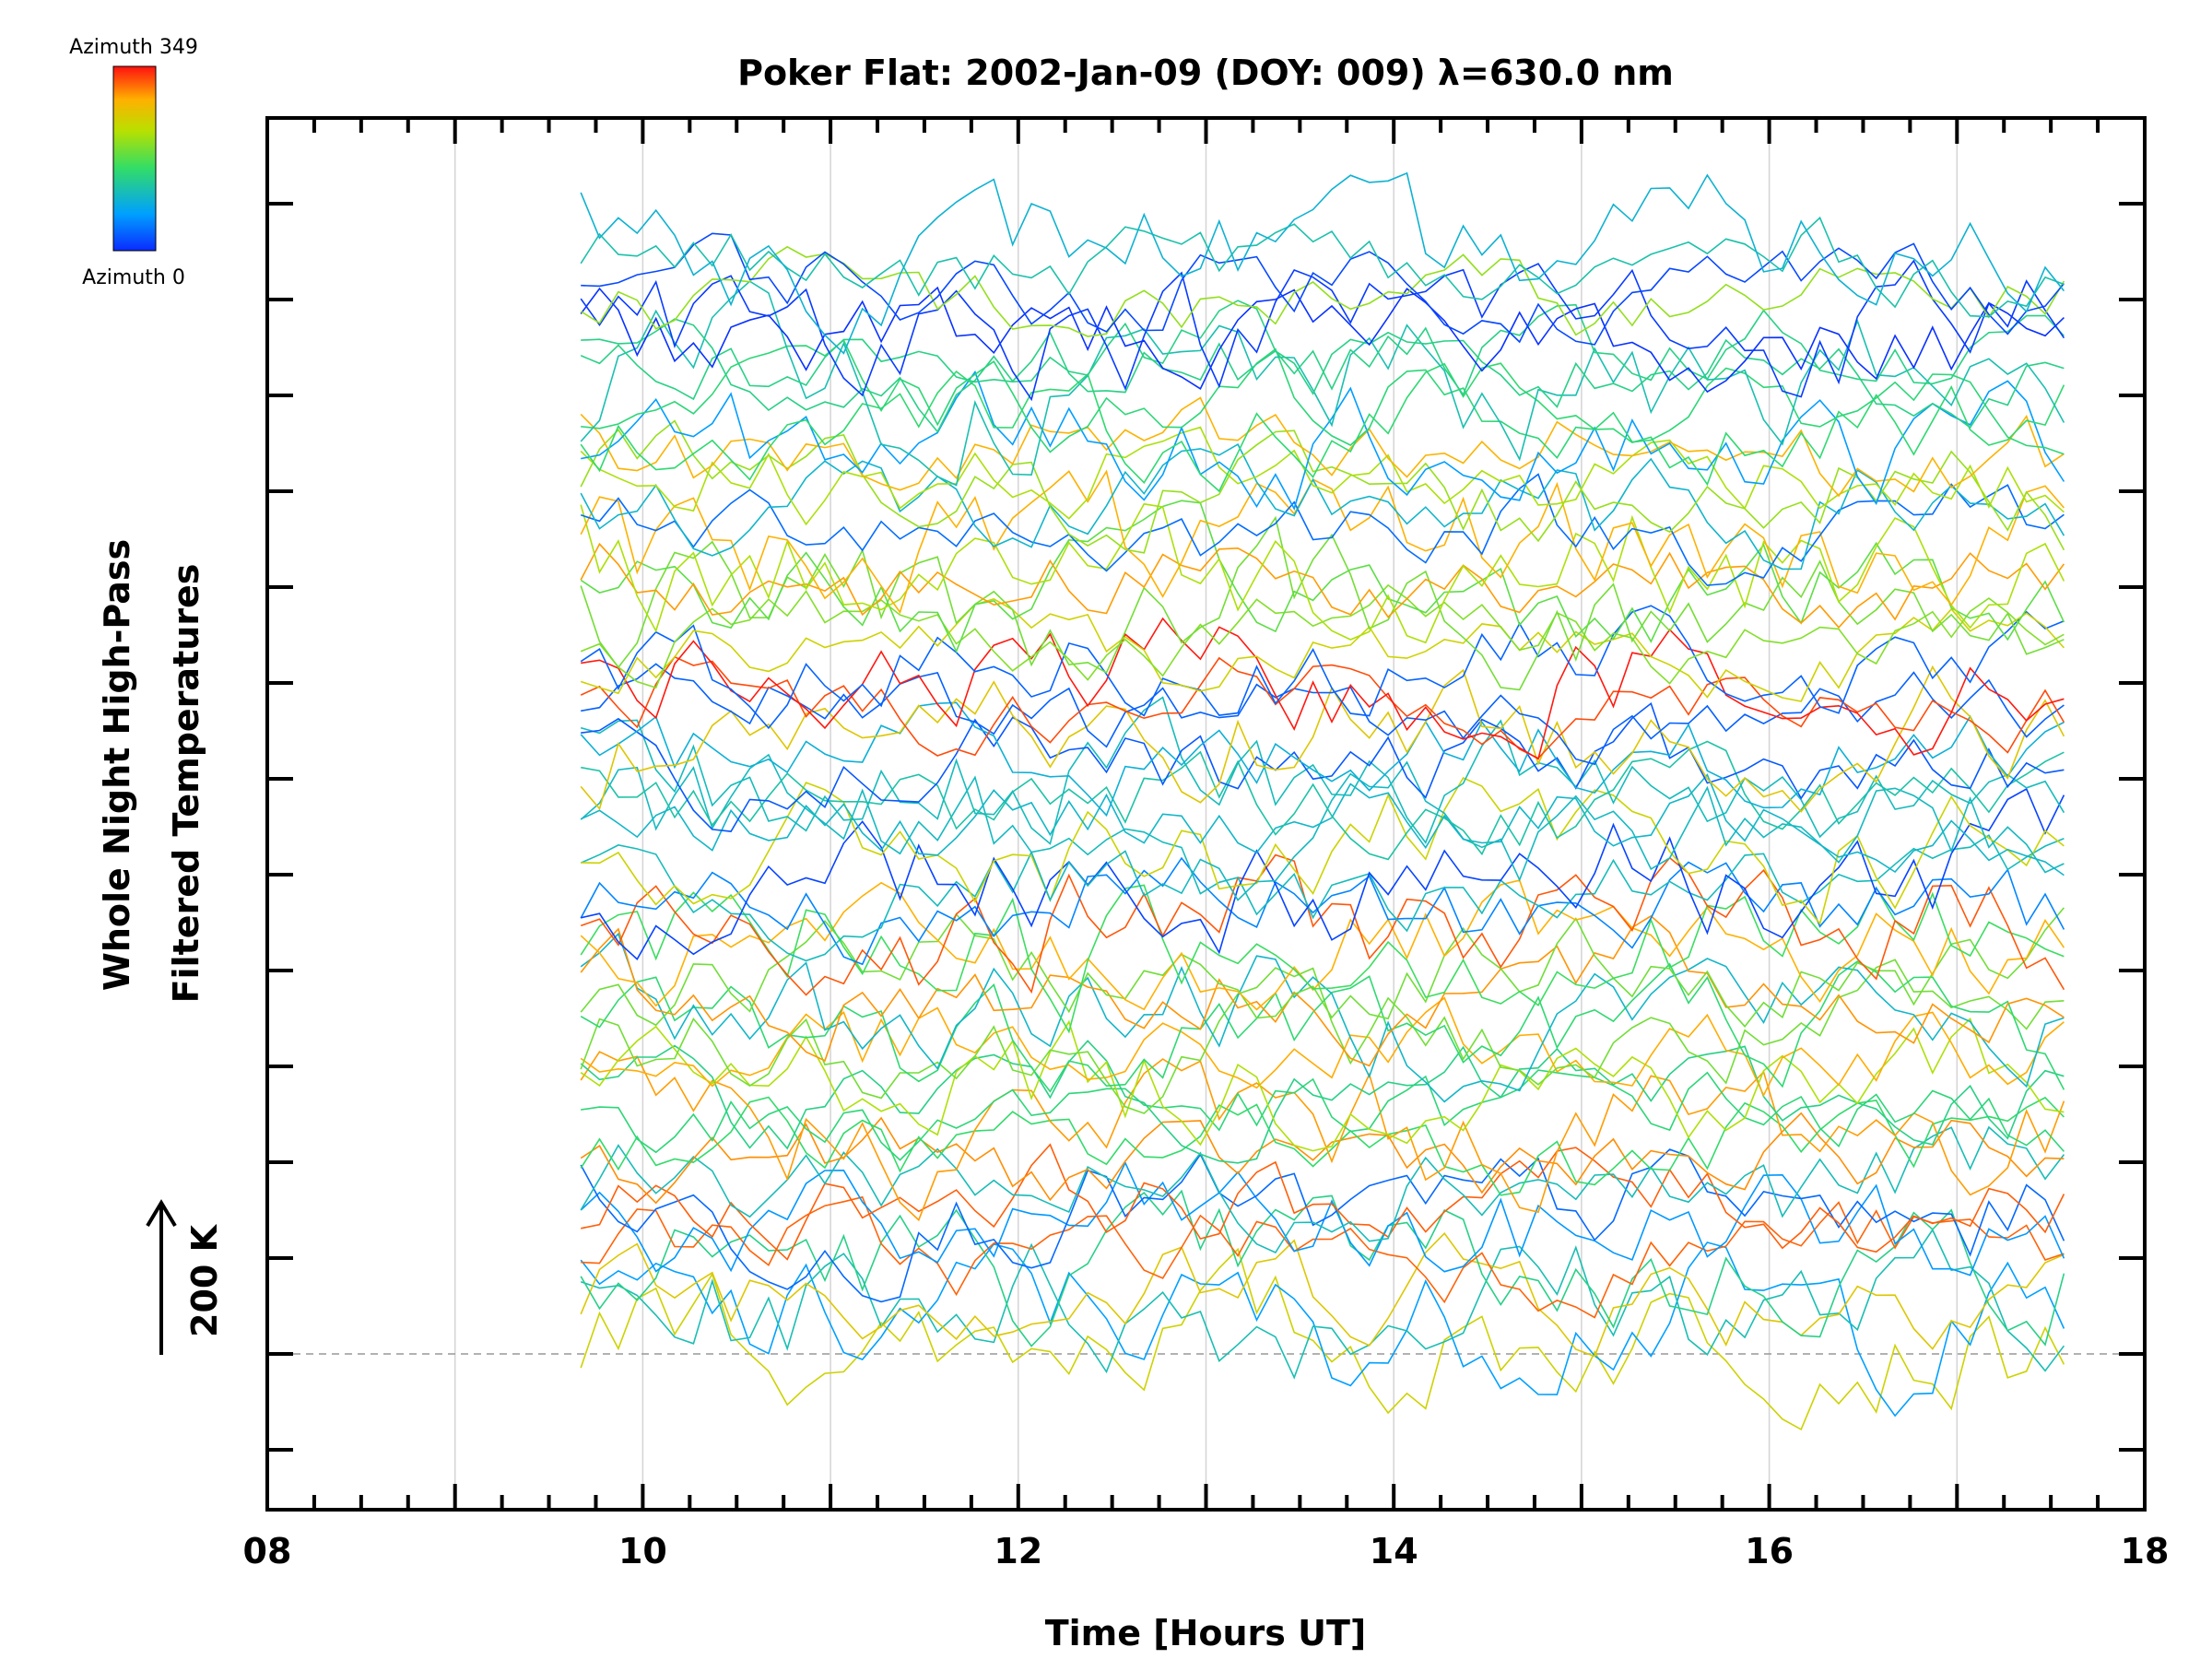 Image resolution: width=2212 pixels, height=1659 pixels. Describe the element at coordinates (133, 47) in the screenshot. I see `colorbar-top-label: Azimuth 349` at that location.